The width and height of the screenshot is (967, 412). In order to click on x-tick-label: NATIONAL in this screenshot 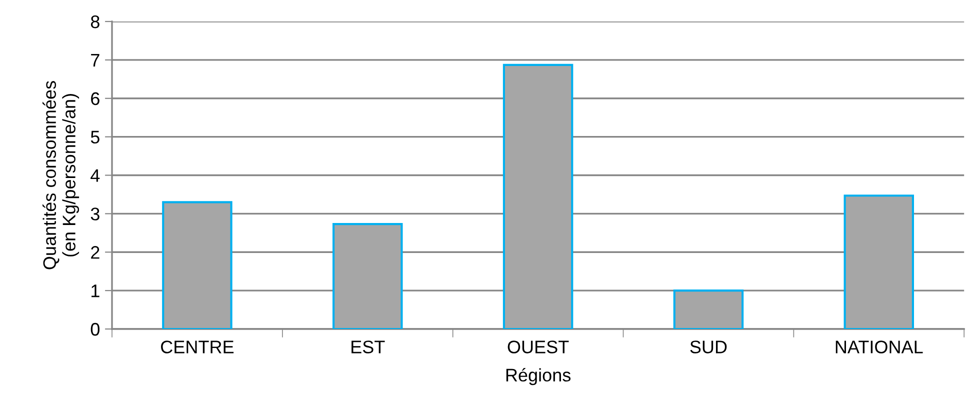, I will do `click(879, 347)`.